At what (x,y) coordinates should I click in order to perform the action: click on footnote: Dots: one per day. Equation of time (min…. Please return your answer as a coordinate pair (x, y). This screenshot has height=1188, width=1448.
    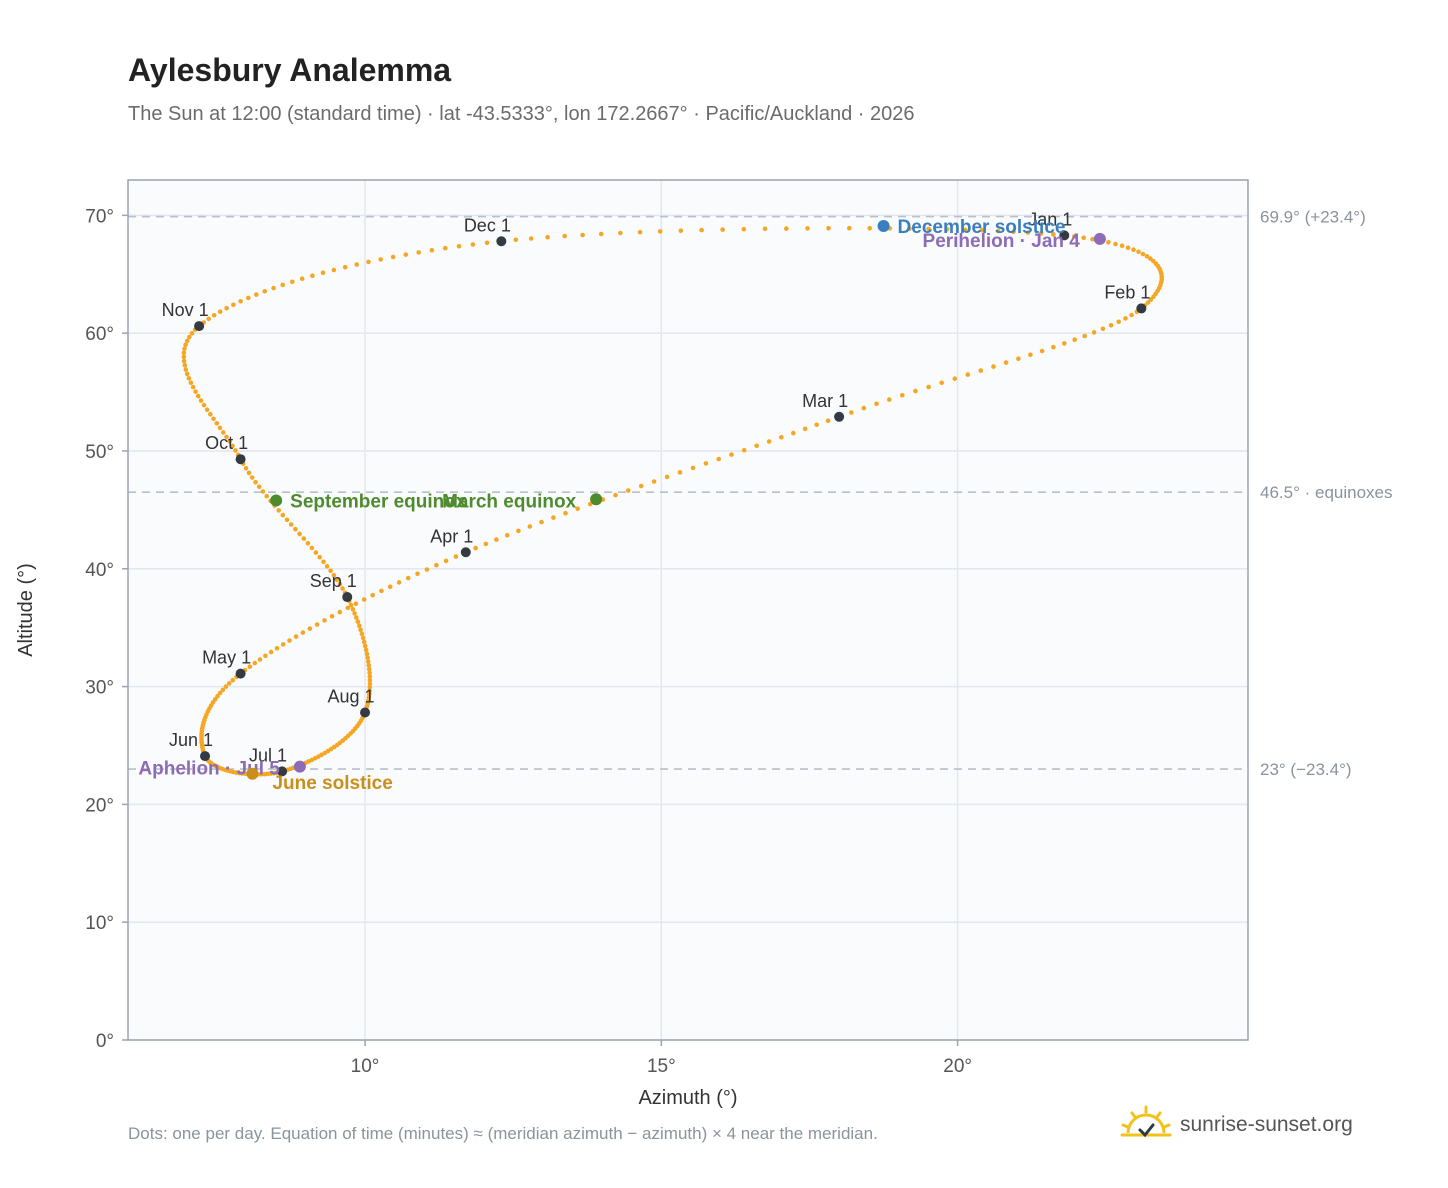
    Looking at the image, I should click on (503, 1133).